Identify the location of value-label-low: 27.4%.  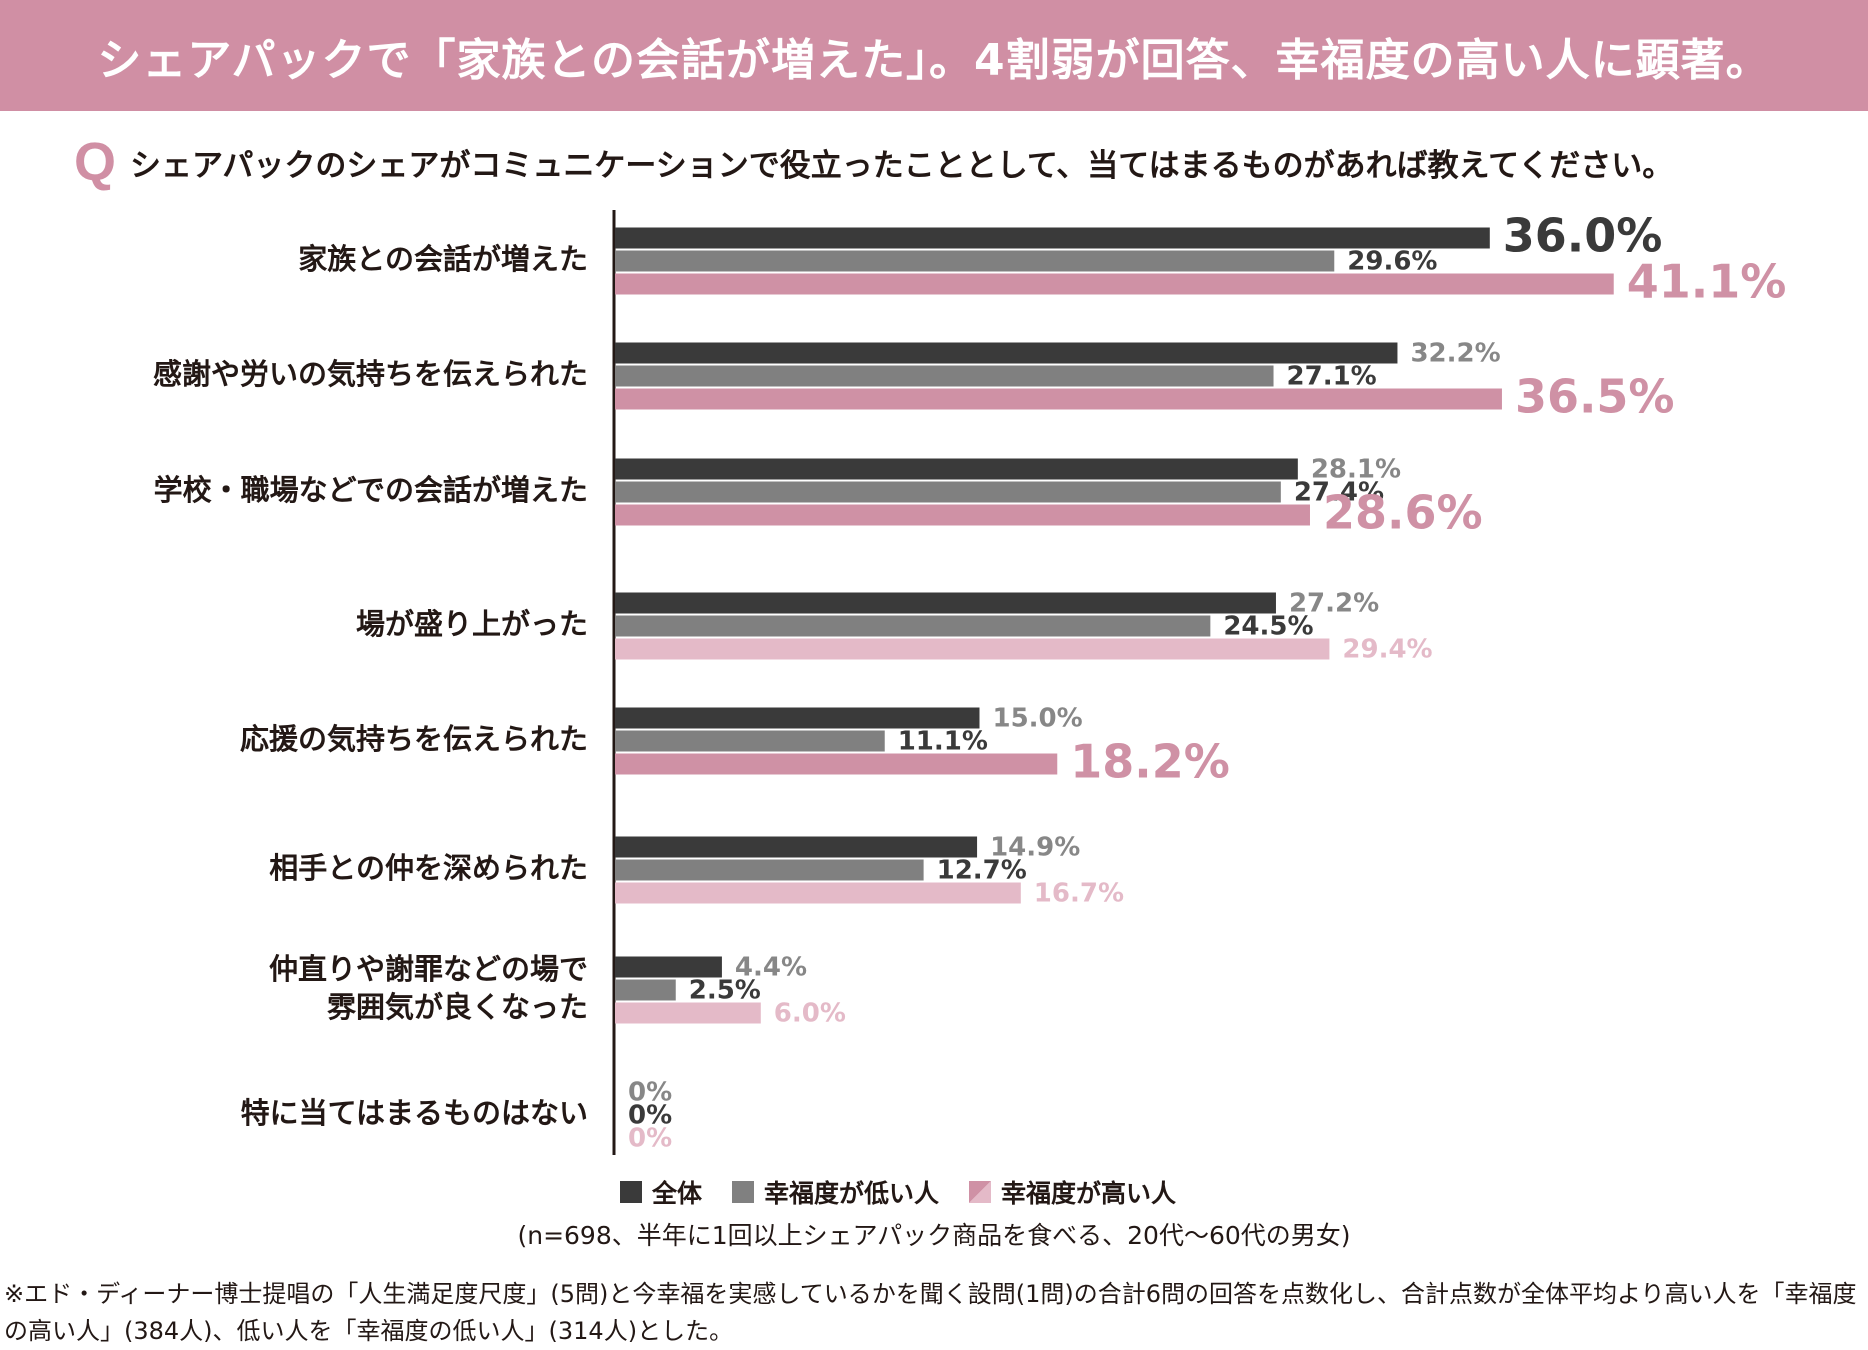
(1339, 493).